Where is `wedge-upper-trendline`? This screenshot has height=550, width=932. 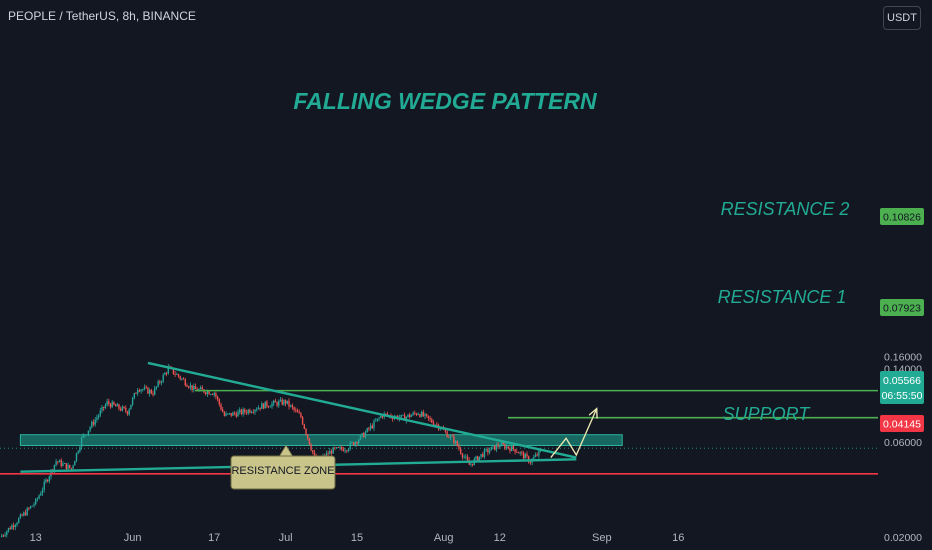
wedge-upper-trendline is located at coordinates (362, 410).